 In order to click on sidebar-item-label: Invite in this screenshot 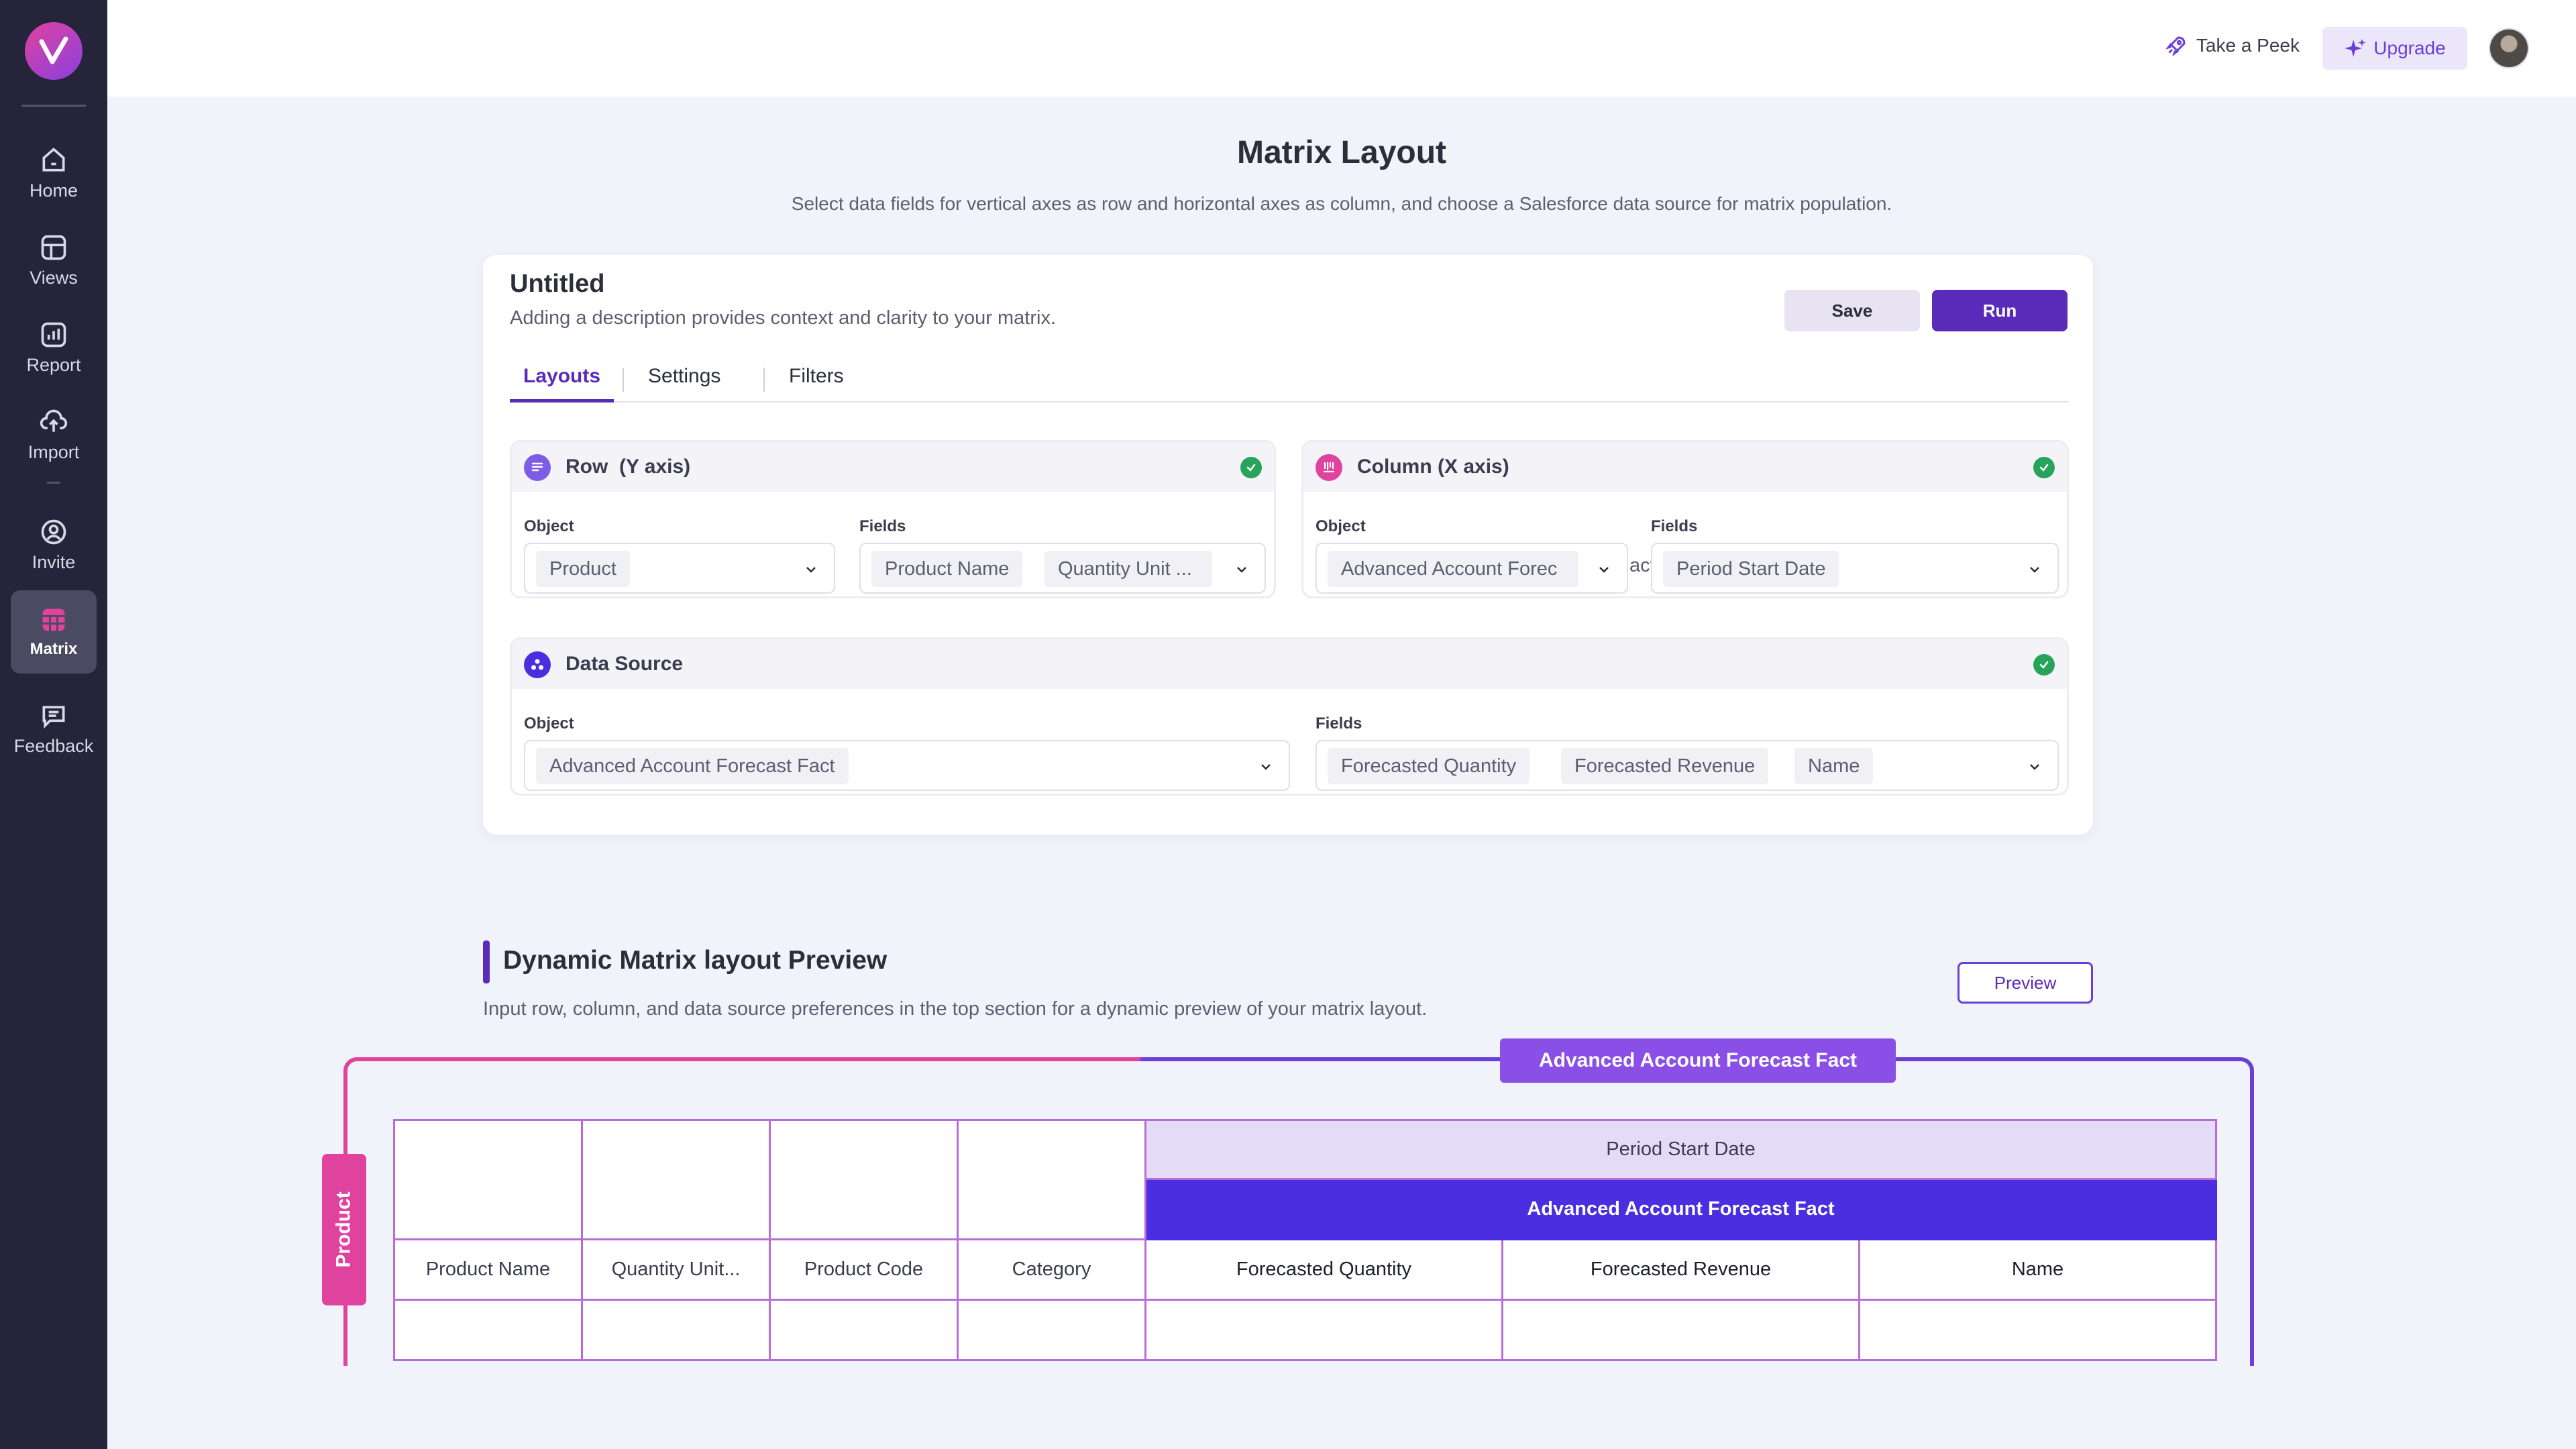, I will do `click(54, 561)`.